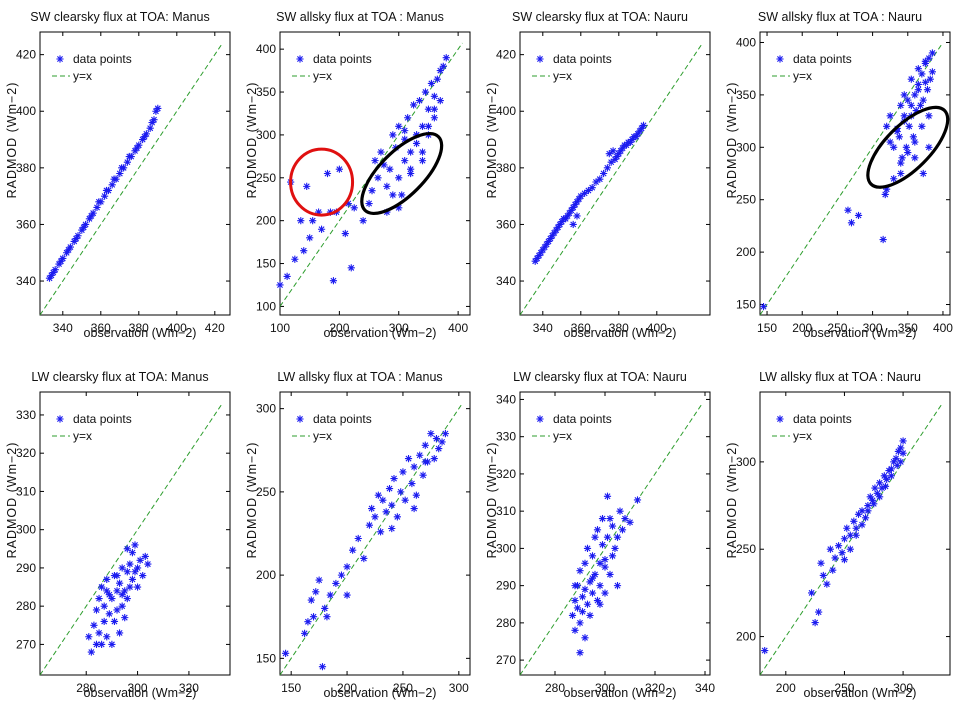 This screenshot has height=720, width=960. What do you see at coordinates (506, 474) in the screenshot?
I see `y-tick-label: 320` at bounding box center [506, 474].